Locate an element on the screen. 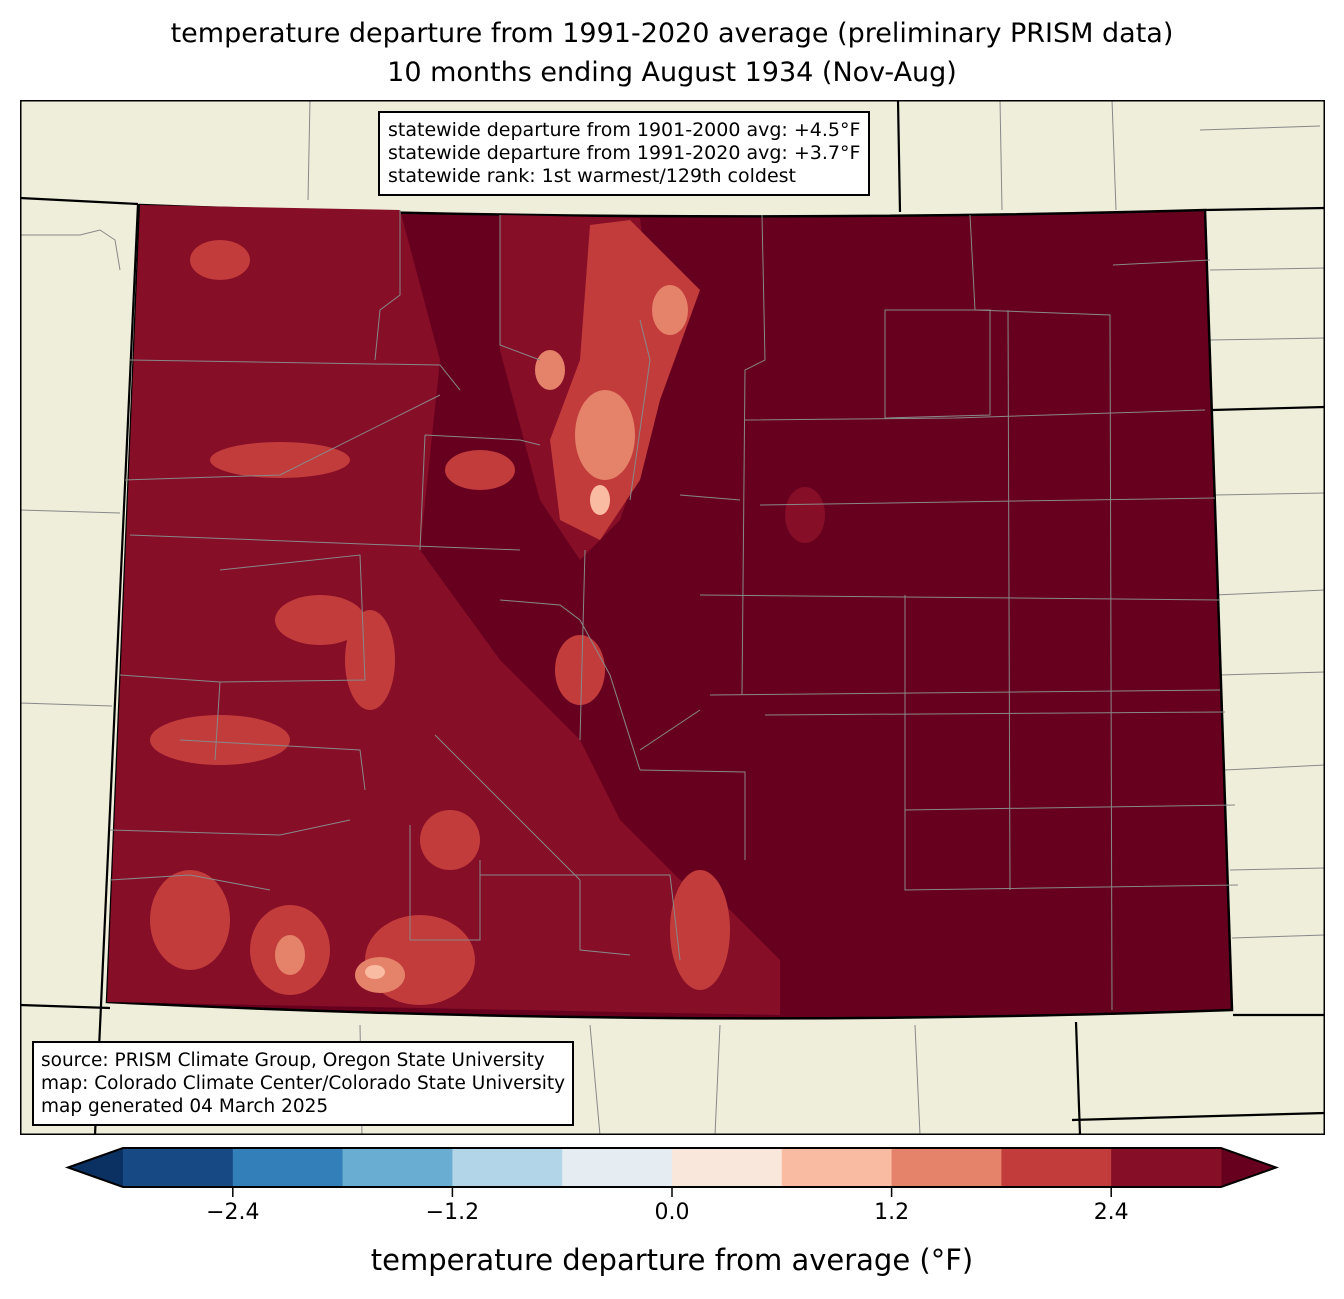  colorbar-tick-label: 1.2 is located at coordinates (892, 1212).